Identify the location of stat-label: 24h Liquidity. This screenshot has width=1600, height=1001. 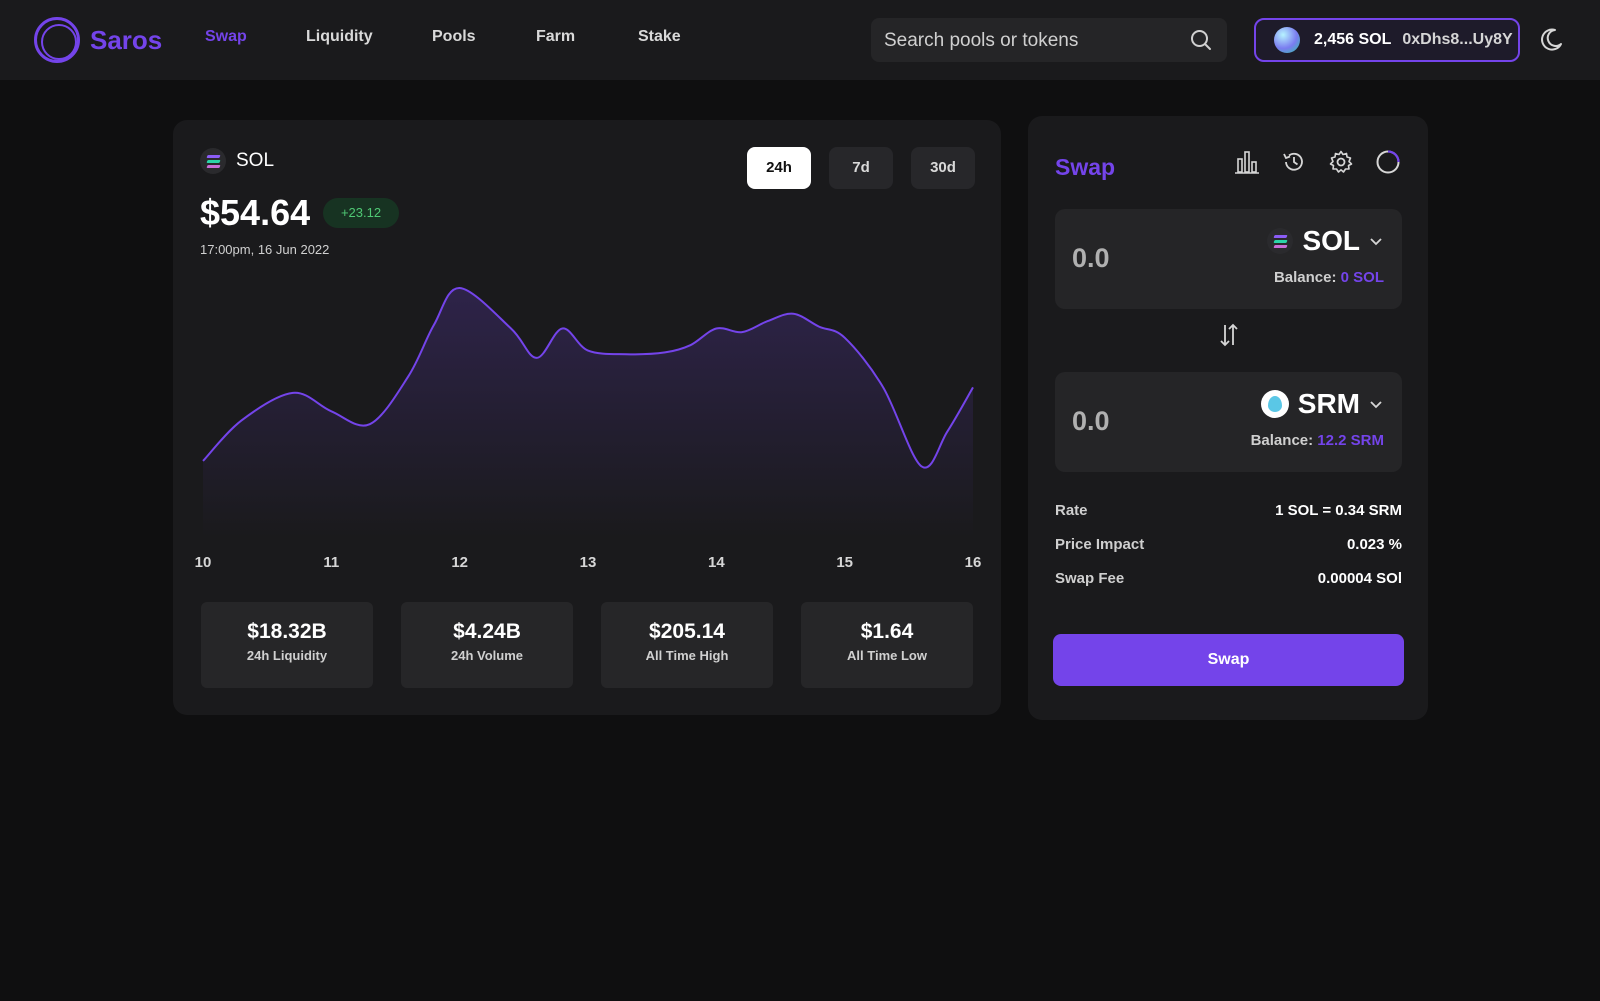
(287, 655).